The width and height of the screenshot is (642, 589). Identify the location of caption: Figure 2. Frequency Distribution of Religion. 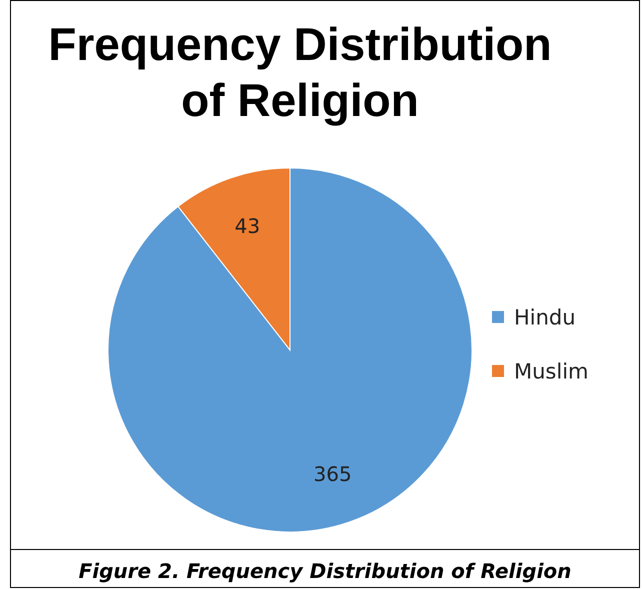
(325, 571).